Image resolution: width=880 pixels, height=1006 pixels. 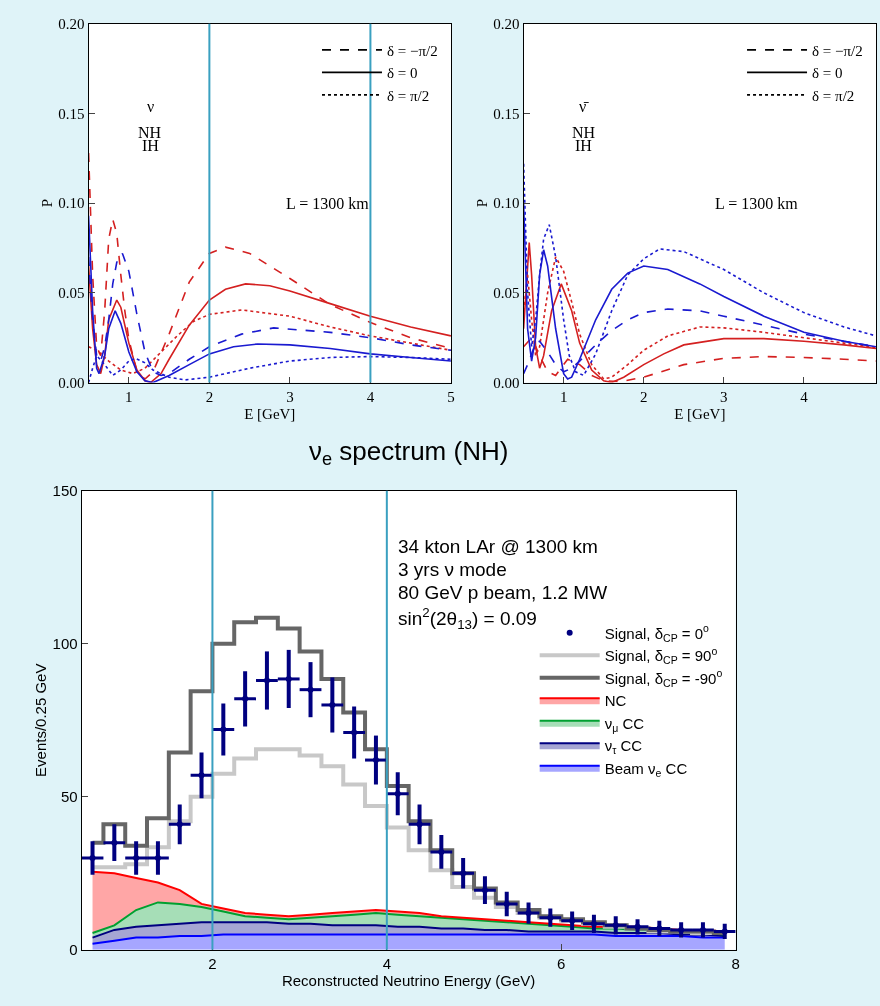 What do you see at coordinates (408, 980) in the screenshot?
I see `x-axis-title: Reconstructed Neutrino Energy (GeV)` at bounding box center [408, 980].